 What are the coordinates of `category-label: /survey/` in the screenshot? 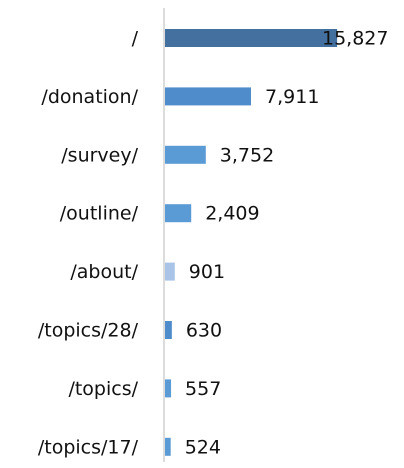 It's located at (99, 155).